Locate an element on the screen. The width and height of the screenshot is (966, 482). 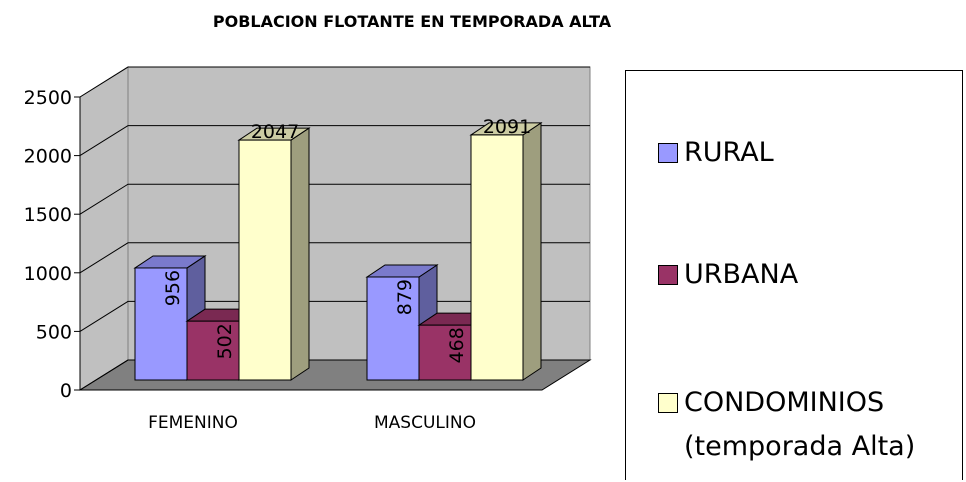
x-tick-label: MASCULINO is located at coordinates (425, 423).